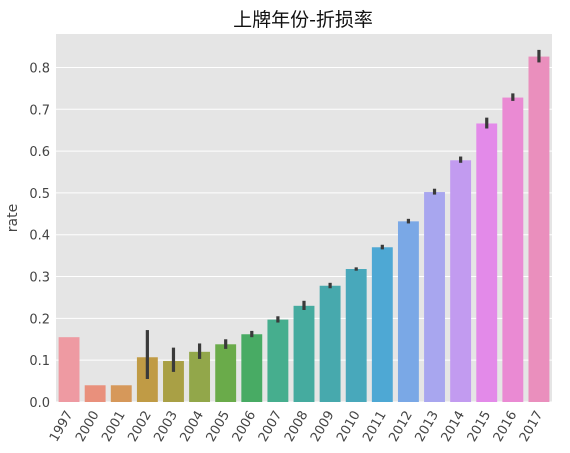 The width and height of the screenshot is (570, 453). I want to click on y-tick-label: 0.4, so click(39, 236).